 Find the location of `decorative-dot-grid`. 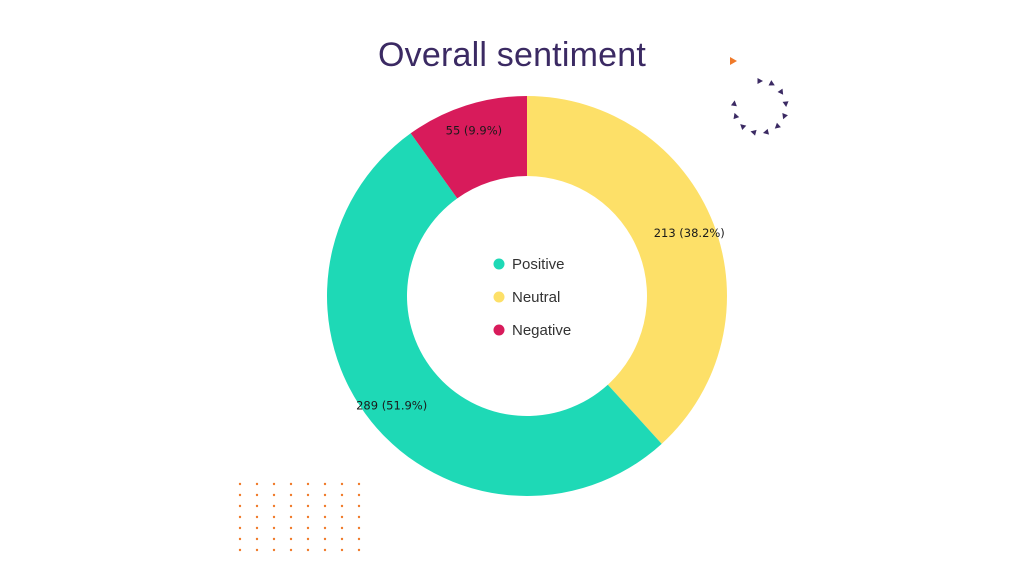

decorative-dot-grid is located at coordinates (299, 517).